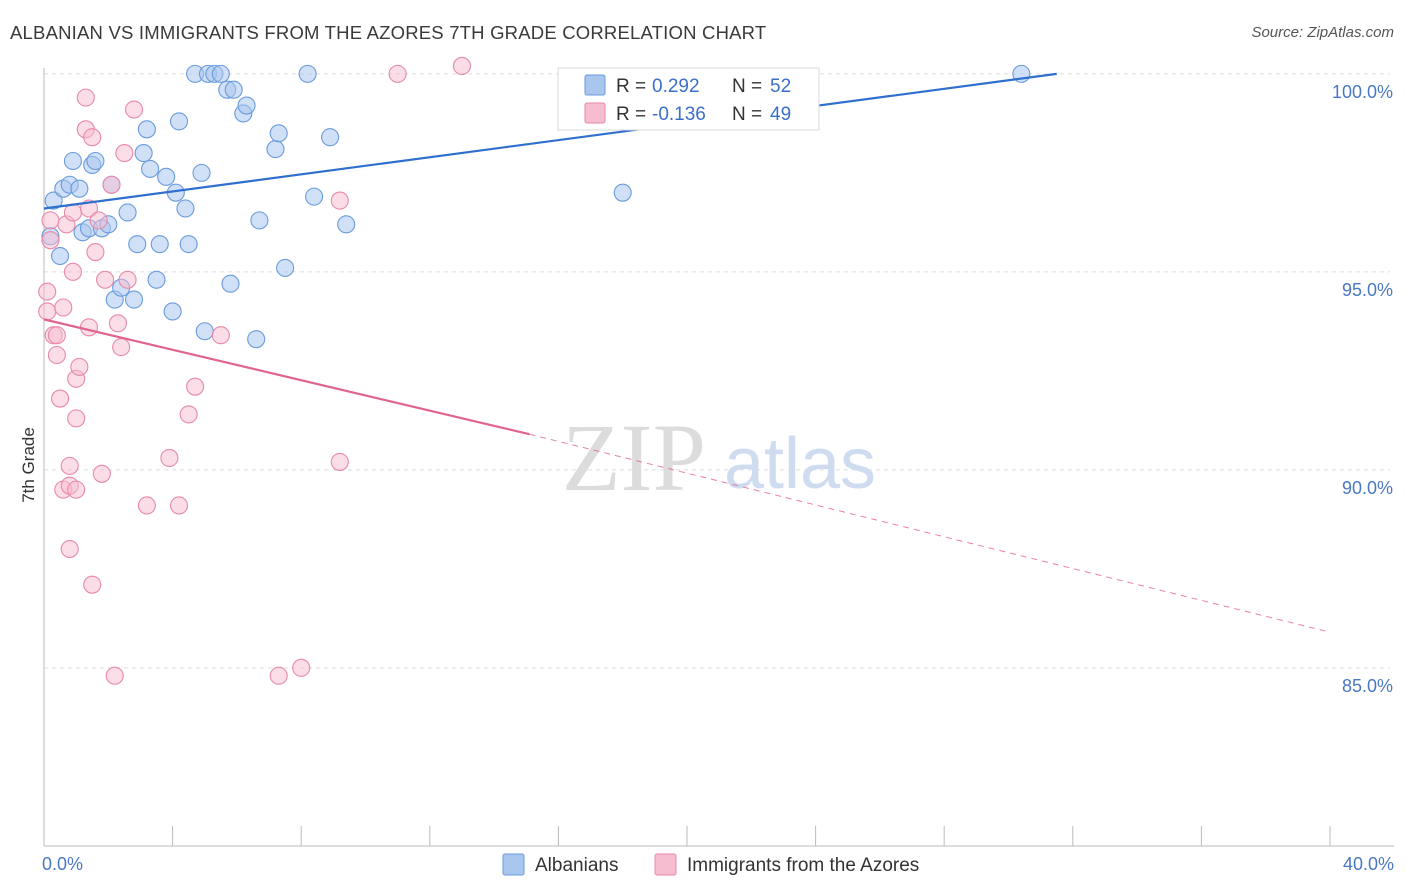  Describe the element at coordinates (676, 86) in the screenshot. I see `legend-r-value: 0.292` at that location.